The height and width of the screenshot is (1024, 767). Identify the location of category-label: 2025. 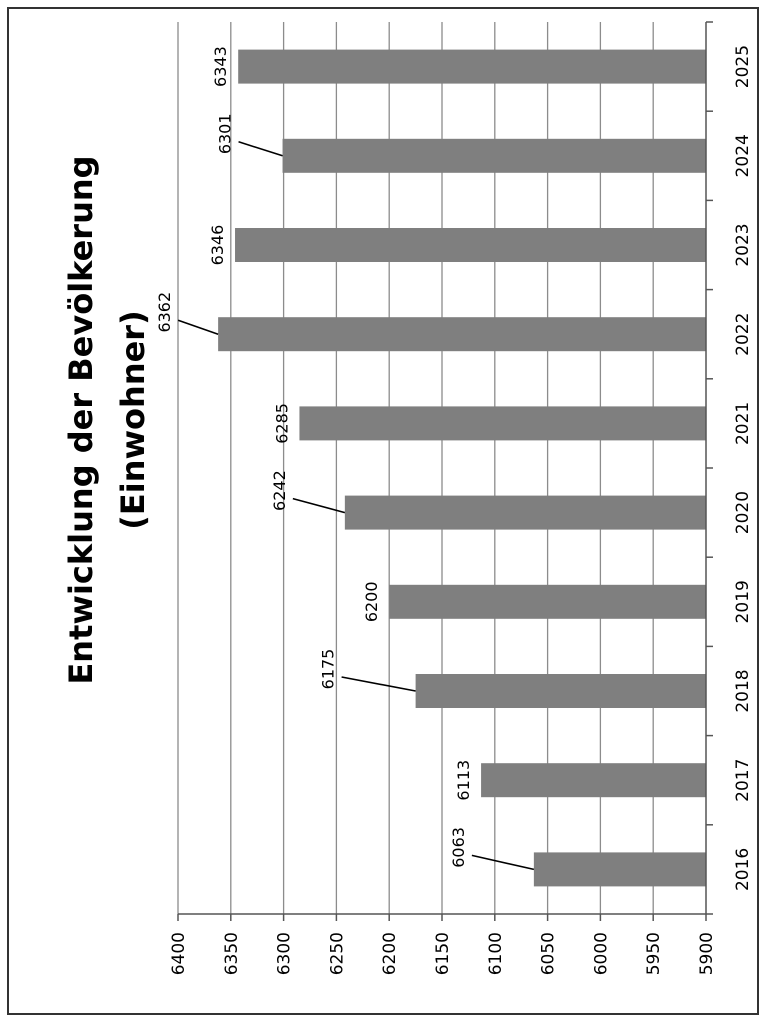
(743, 66).